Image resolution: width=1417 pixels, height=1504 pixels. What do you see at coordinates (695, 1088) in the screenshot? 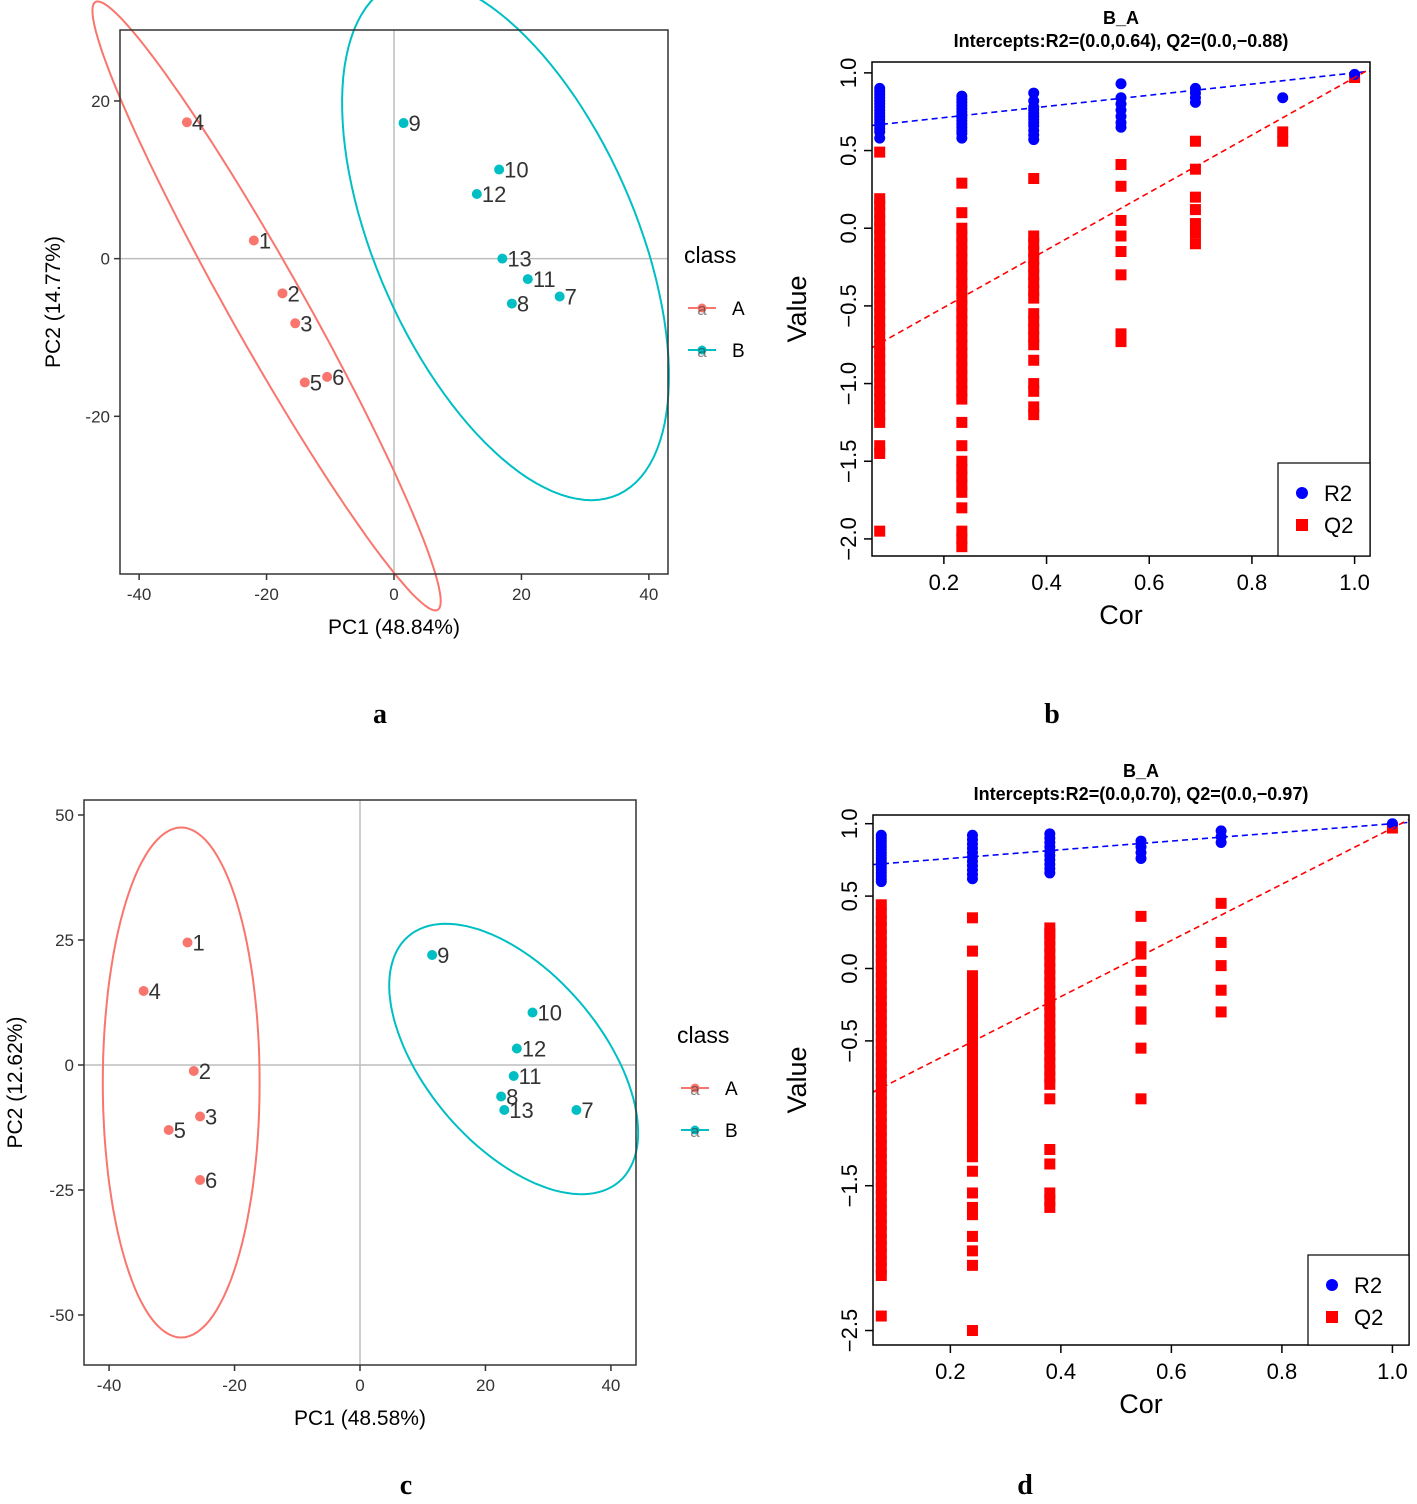
I see `legend-key-dot-A` at bounding box center [695, 1088].